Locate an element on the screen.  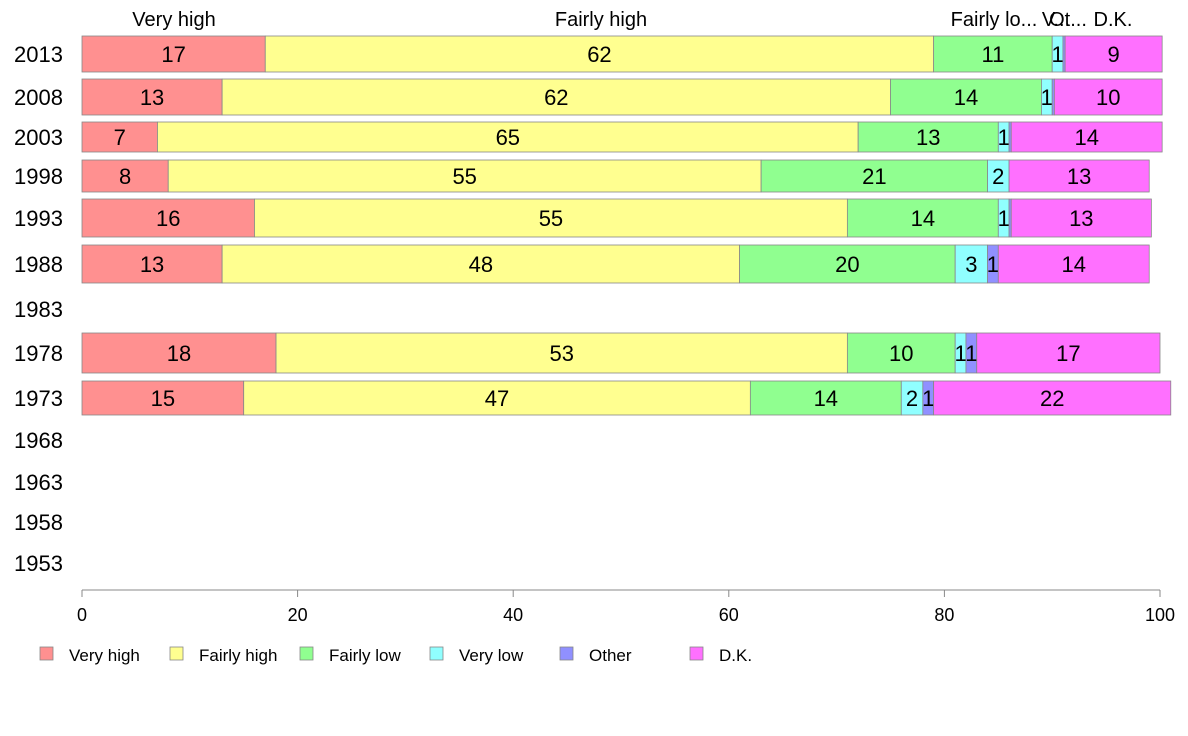
data-label-2008-fairly-low: 14 is located at coordinates (966, 97).